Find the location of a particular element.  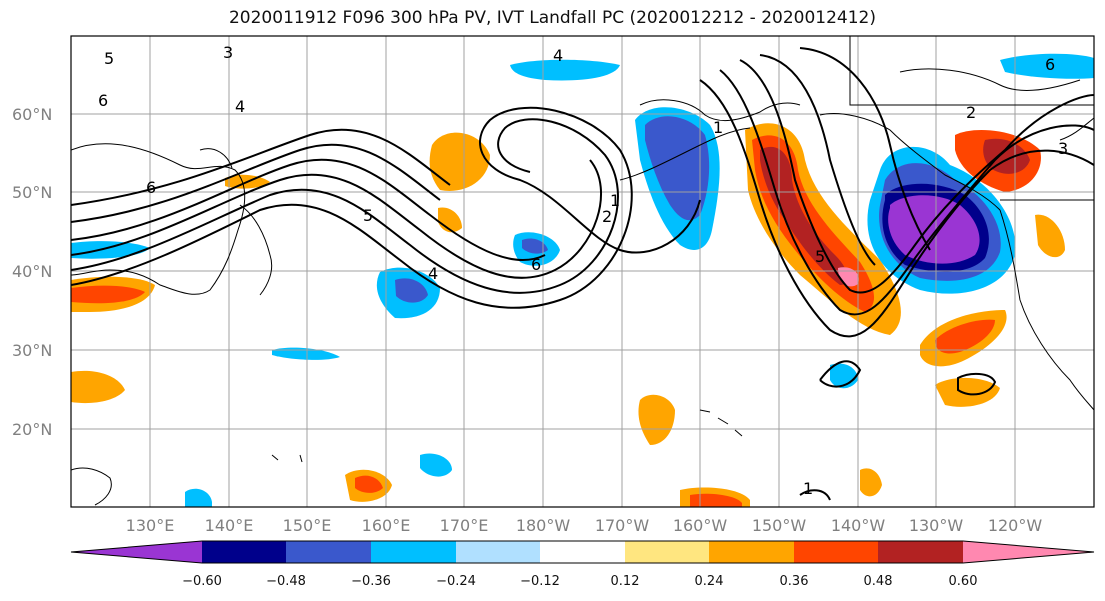

lon-label: 160°W is located at coordinates (700, 525).